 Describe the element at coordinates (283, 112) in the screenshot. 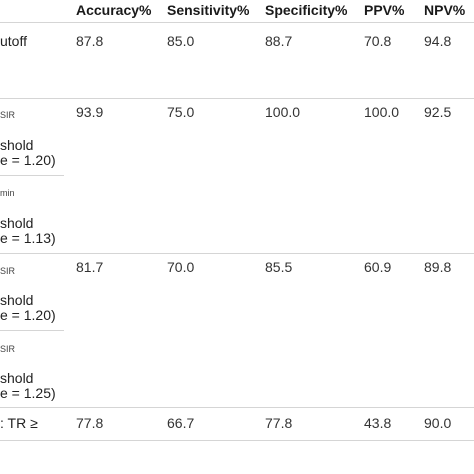

I see `table-cell-specificity: 100.0` at that location.